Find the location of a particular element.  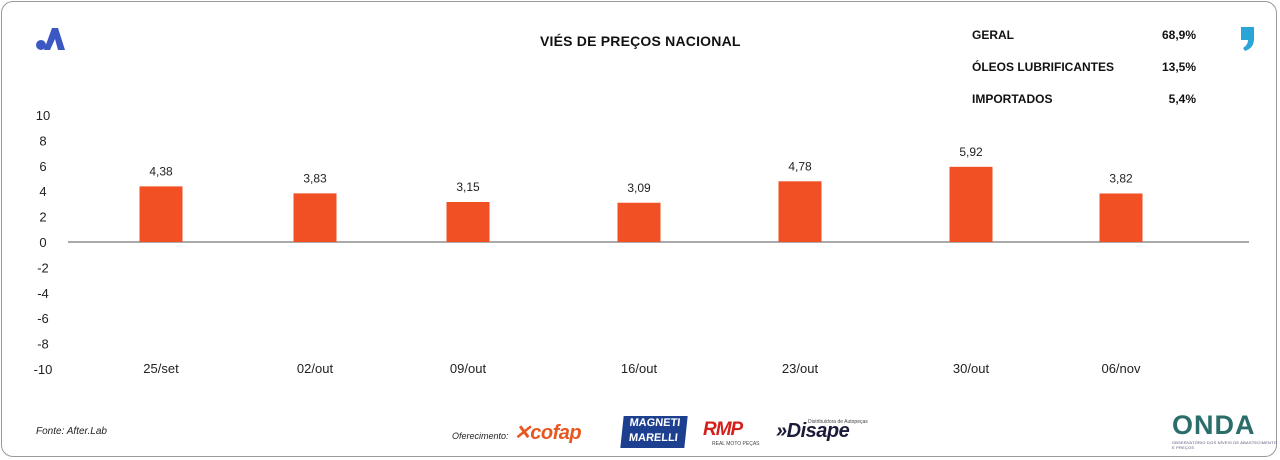

y-tick-label: 2 is located at coordinates (42, 217).